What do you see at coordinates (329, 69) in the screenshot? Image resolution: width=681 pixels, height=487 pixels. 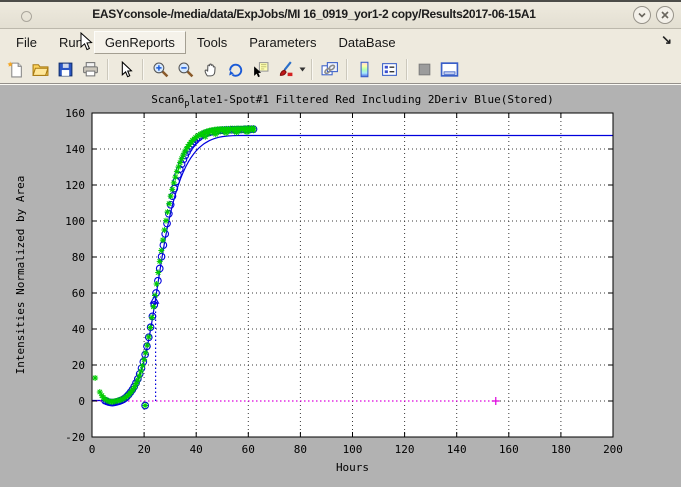 I see `link-plots-button` at bounding box center [329, 69].